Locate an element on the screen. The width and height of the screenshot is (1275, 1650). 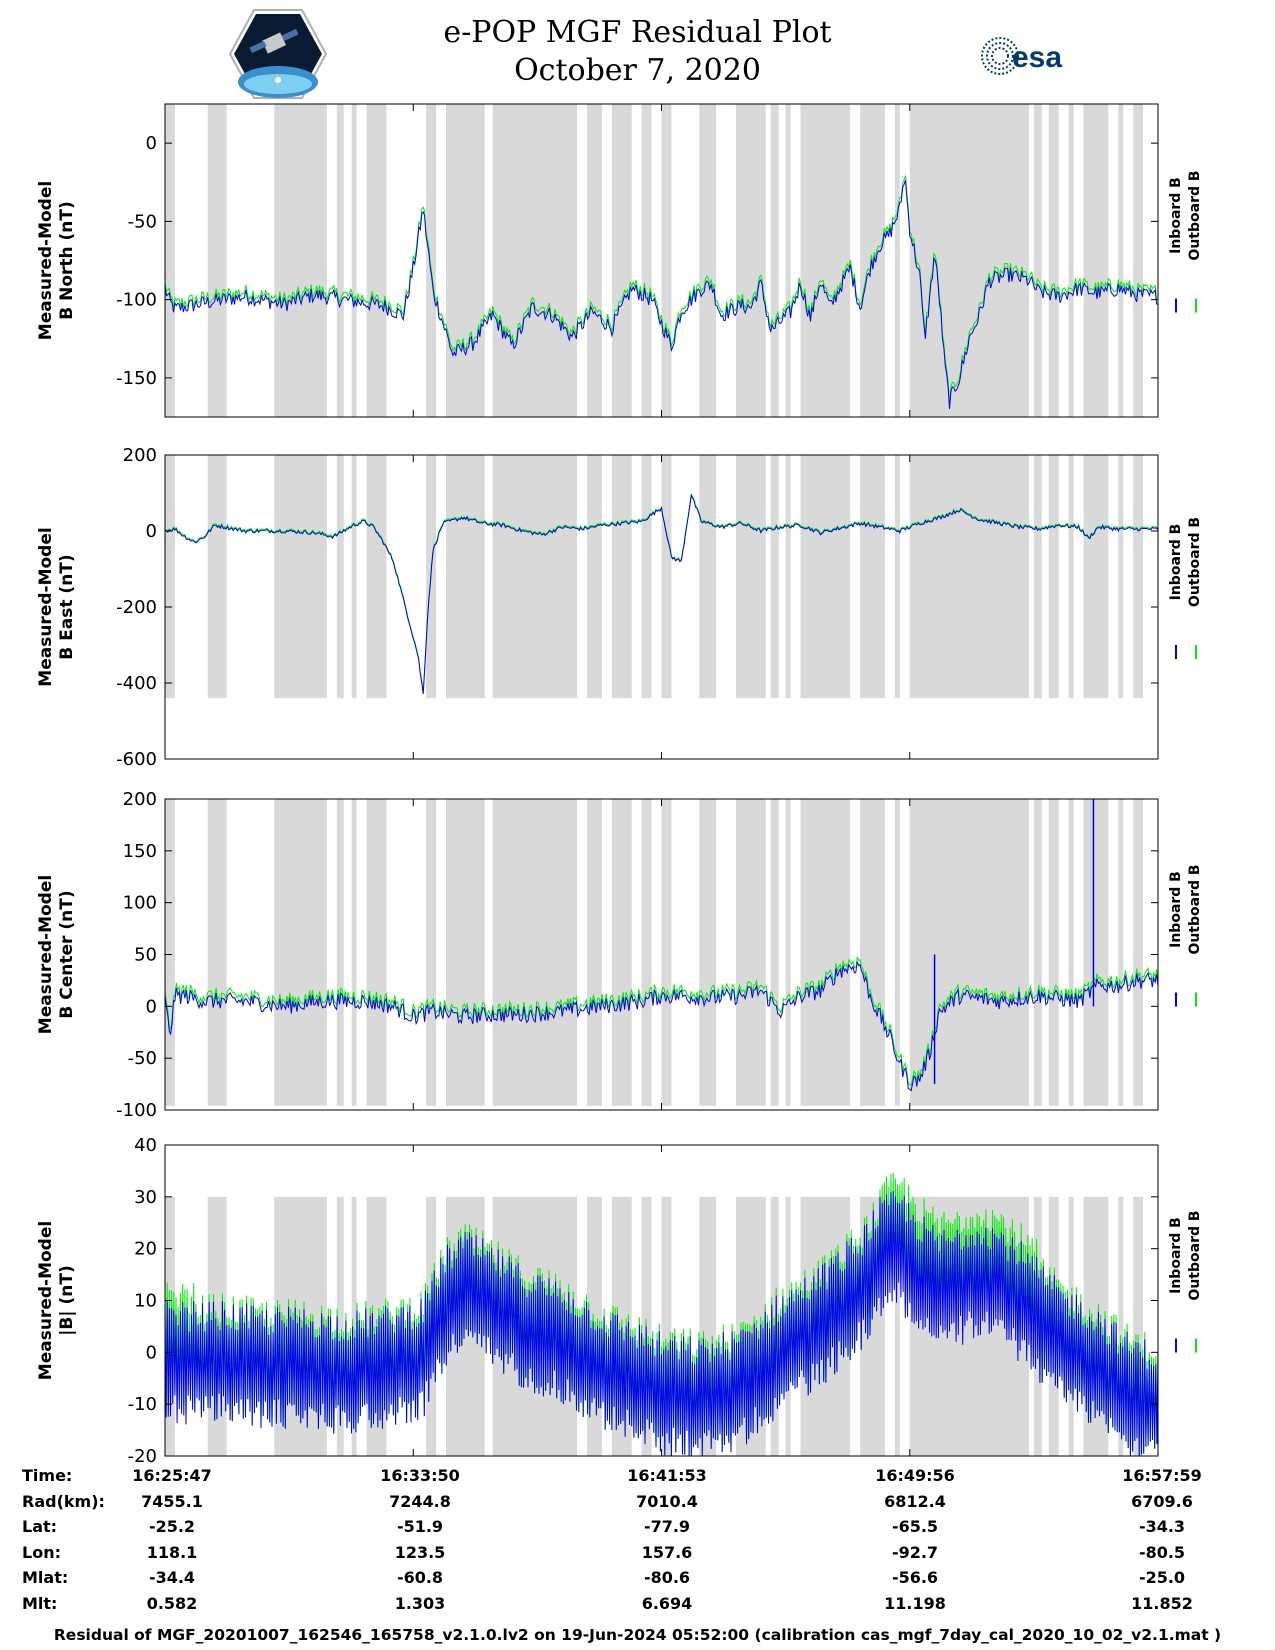
info-rad-3: 6812.4 is located at coordinates (915, 1501).